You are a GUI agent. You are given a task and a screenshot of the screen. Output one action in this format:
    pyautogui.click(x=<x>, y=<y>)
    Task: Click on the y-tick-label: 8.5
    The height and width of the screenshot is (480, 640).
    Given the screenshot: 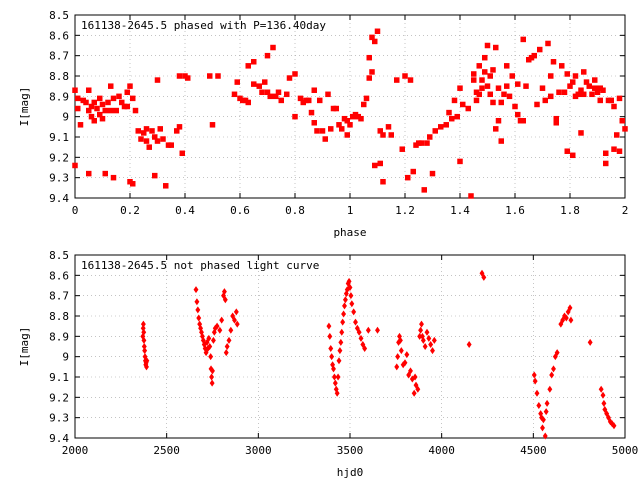 What is the action you would take?
    pyautogui.click(x=59, y=15)
    